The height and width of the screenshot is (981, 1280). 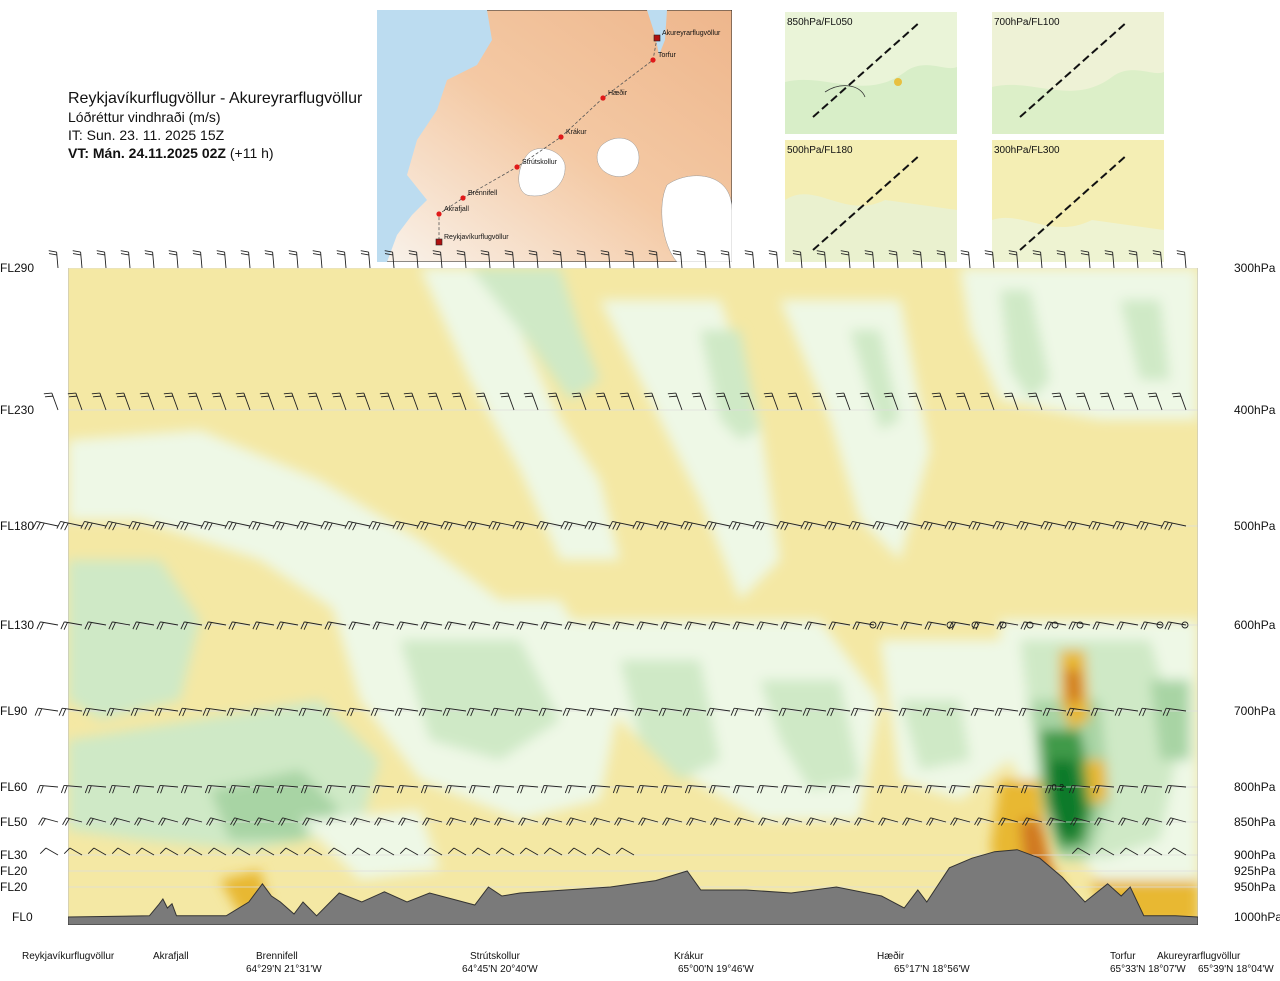 I want to click on waypoint-name: Krákur, so click(x=689, y=956).